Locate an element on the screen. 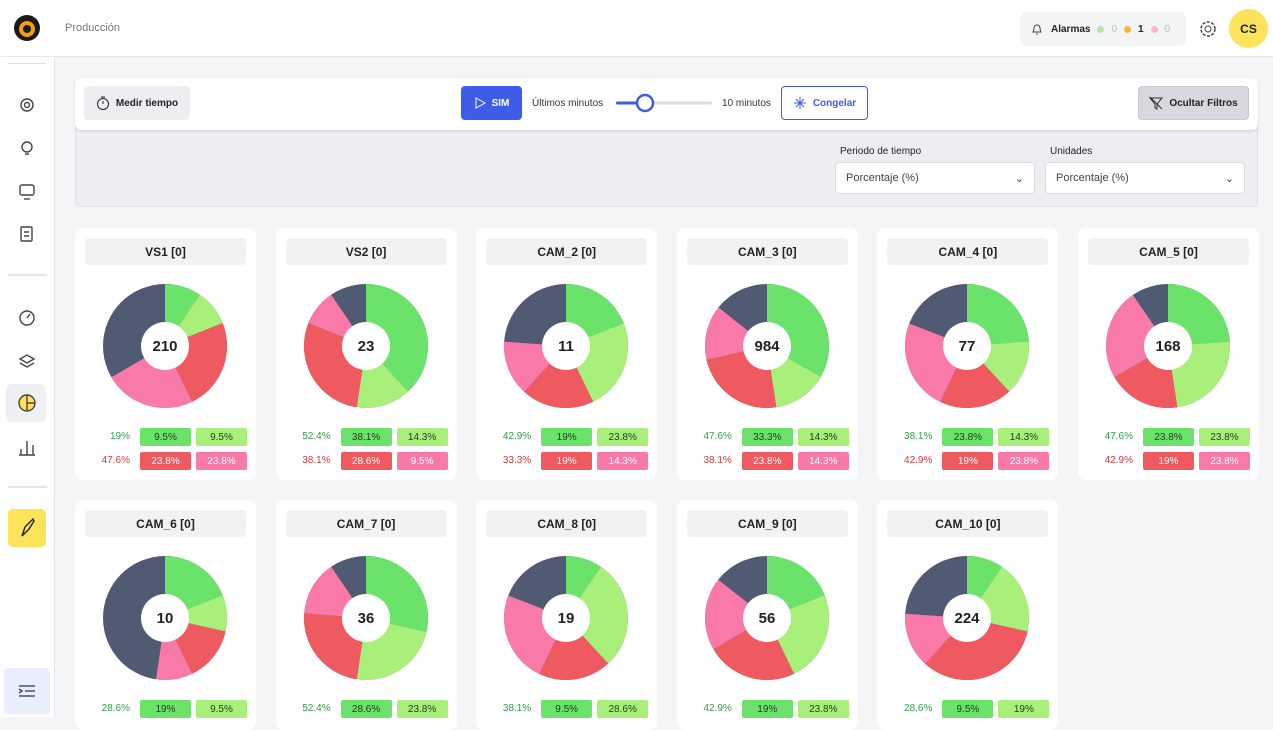 The height and width of the screenshot is (730, 1273). pie-count: 168 is located at coordinates (1167, 346).